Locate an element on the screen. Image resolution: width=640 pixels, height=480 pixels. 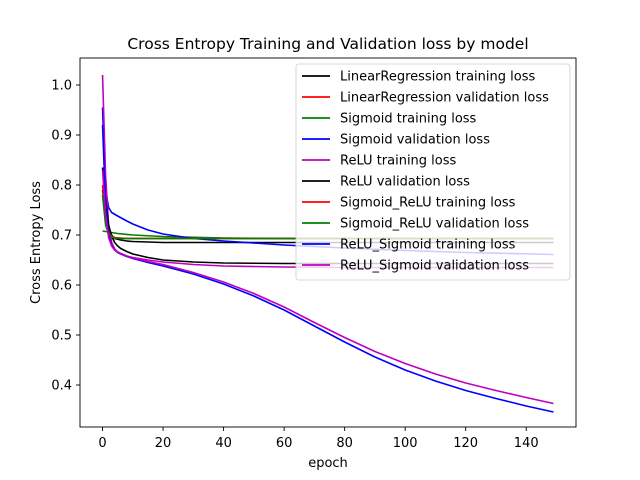
x-axis-label: epoch is located at coordinates (328, 463).